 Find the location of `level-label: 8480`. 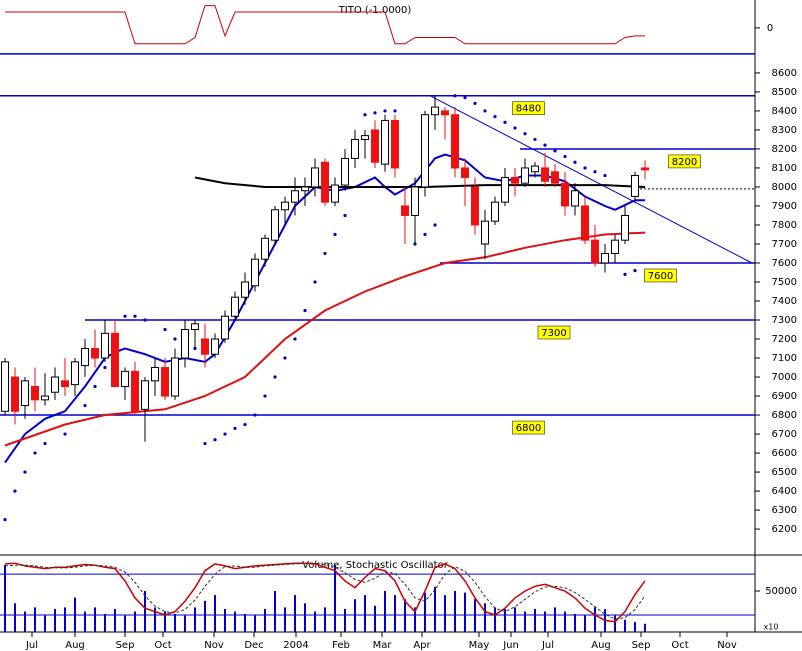

level-label: 8480 is located at coordinates (528, 109).